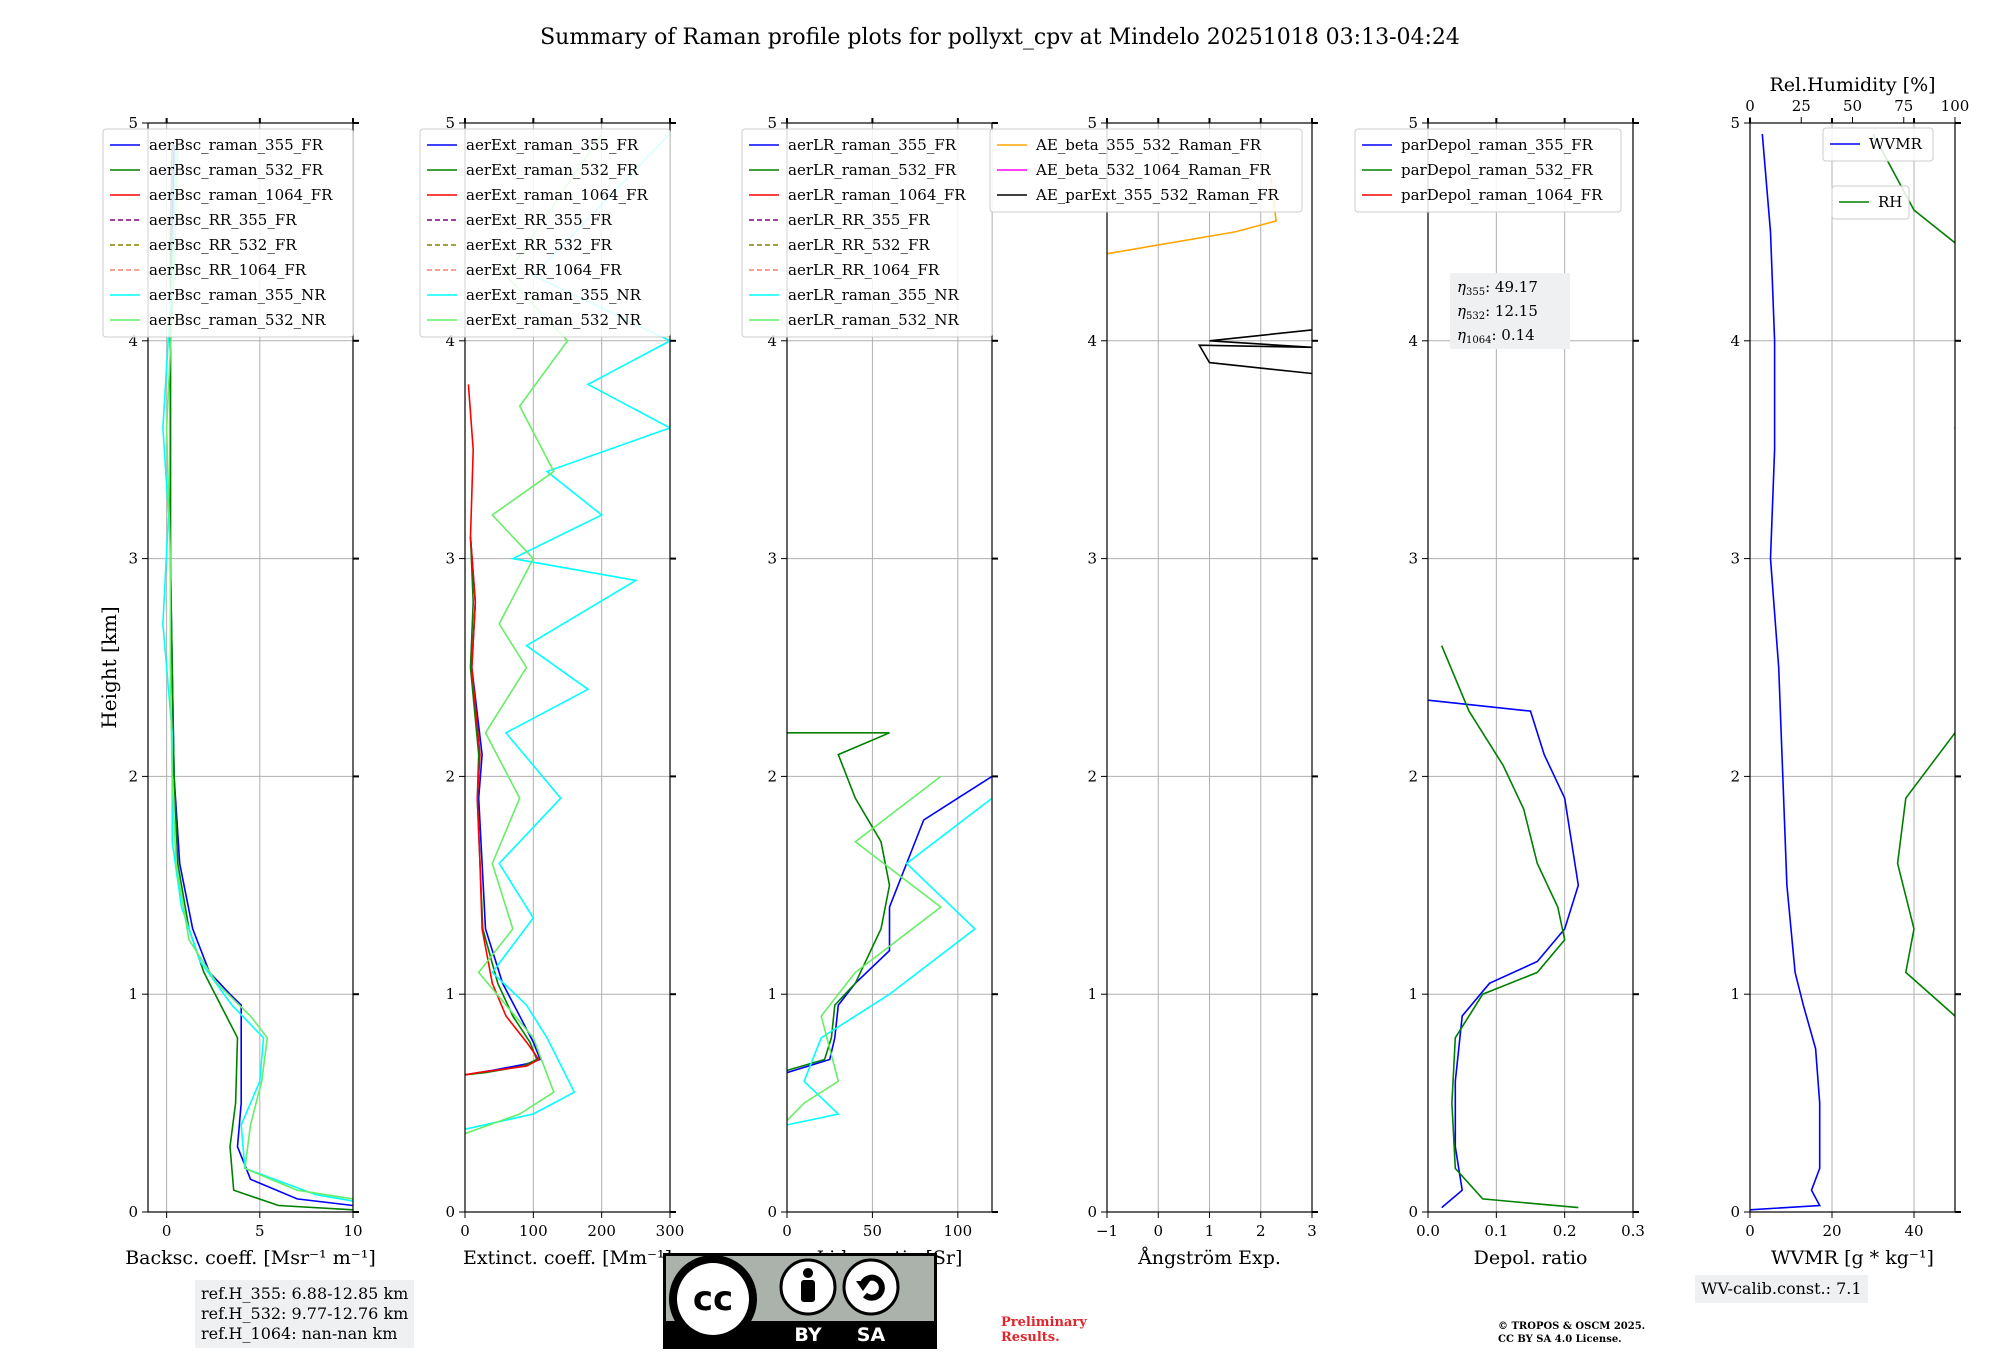 This screenshot has width=2000, height=1360. Describe the element at coordinates (236, 145) in the screenshot. I see `legend-label: aerBsc_raman_355_FR` at that location.